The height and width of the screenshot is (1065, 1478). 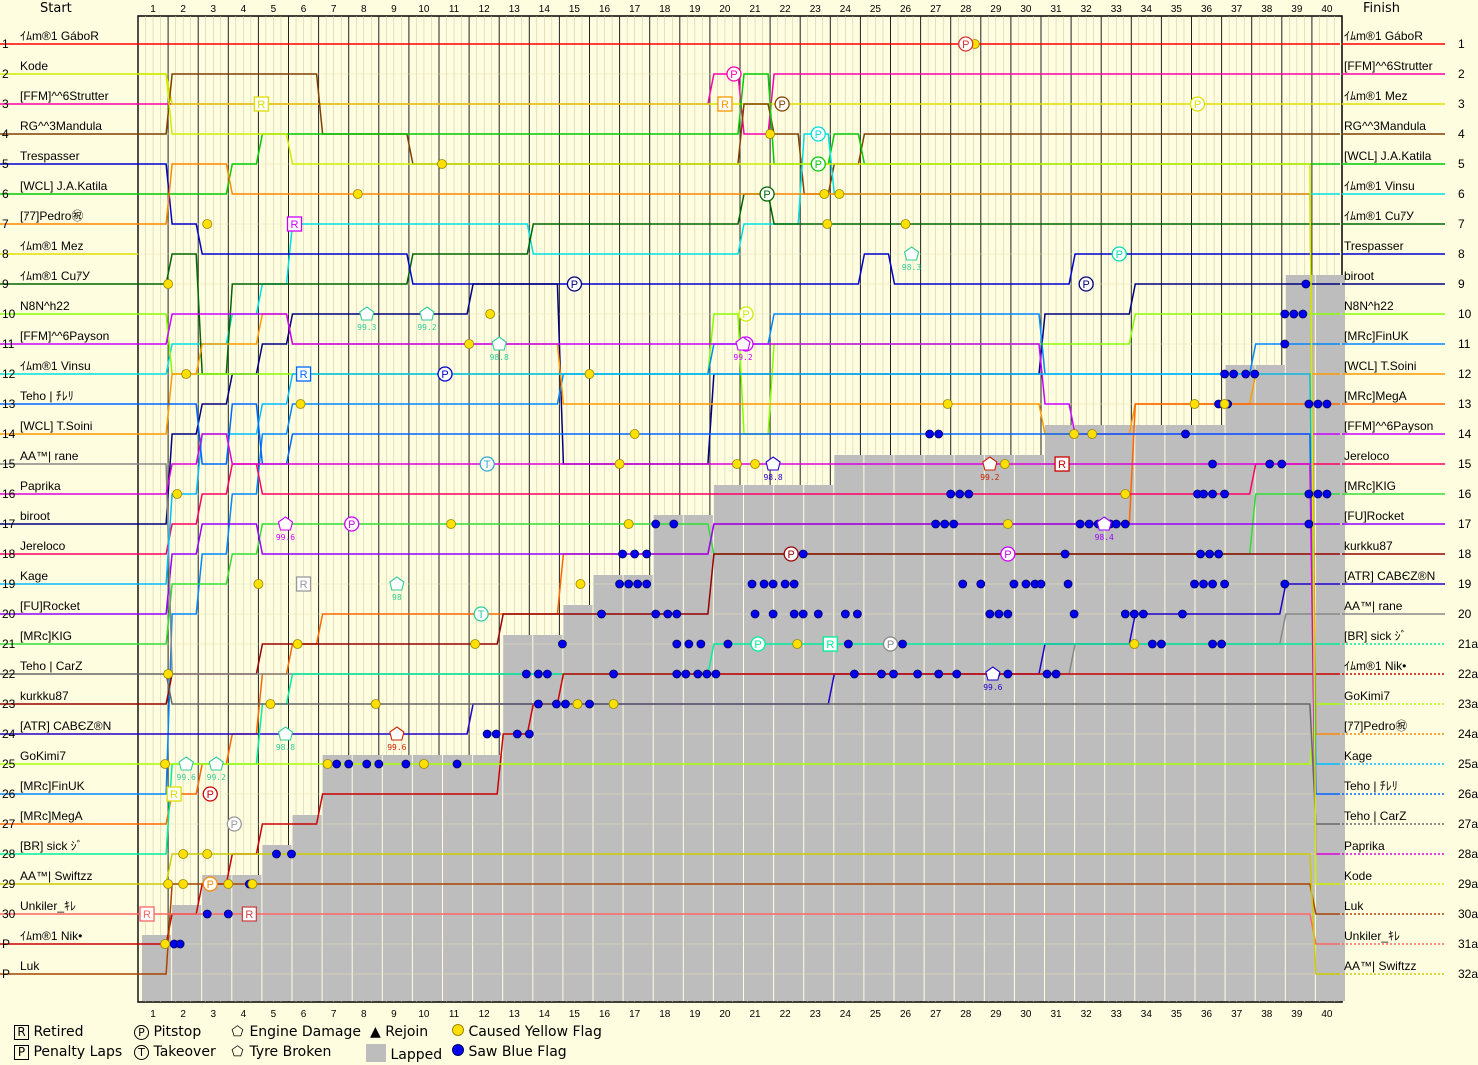 I want to click on start-position-label: P, so click(x=6, y=974).